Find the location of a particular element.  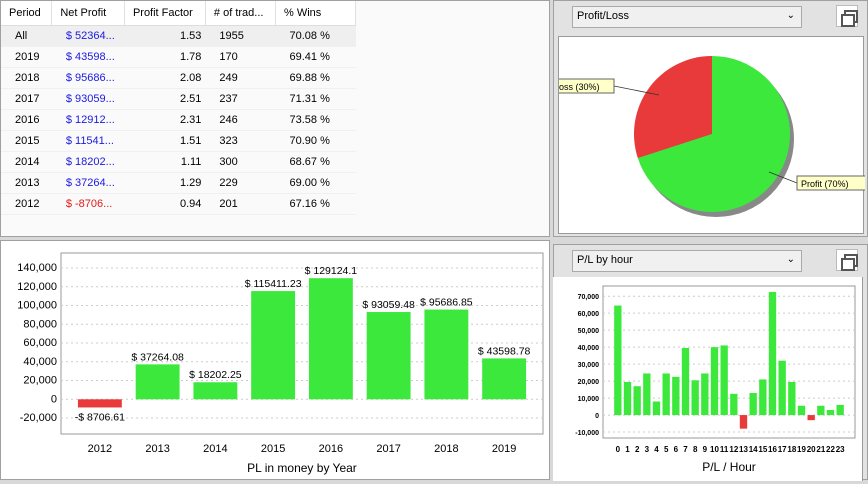

trades-cell: 249 is located at coordinates (240, 78).